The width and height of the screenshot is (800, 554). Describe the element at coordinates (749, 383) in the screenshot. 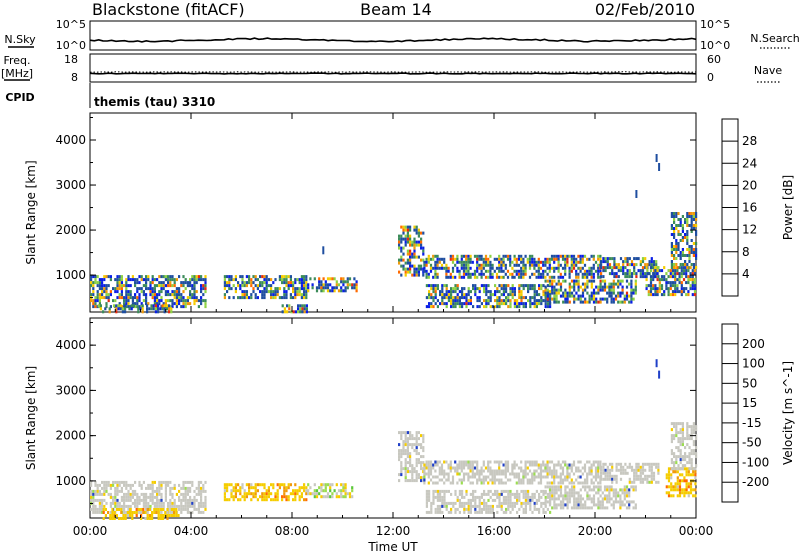

I see `colorbar-tick-label: 50` at that location.